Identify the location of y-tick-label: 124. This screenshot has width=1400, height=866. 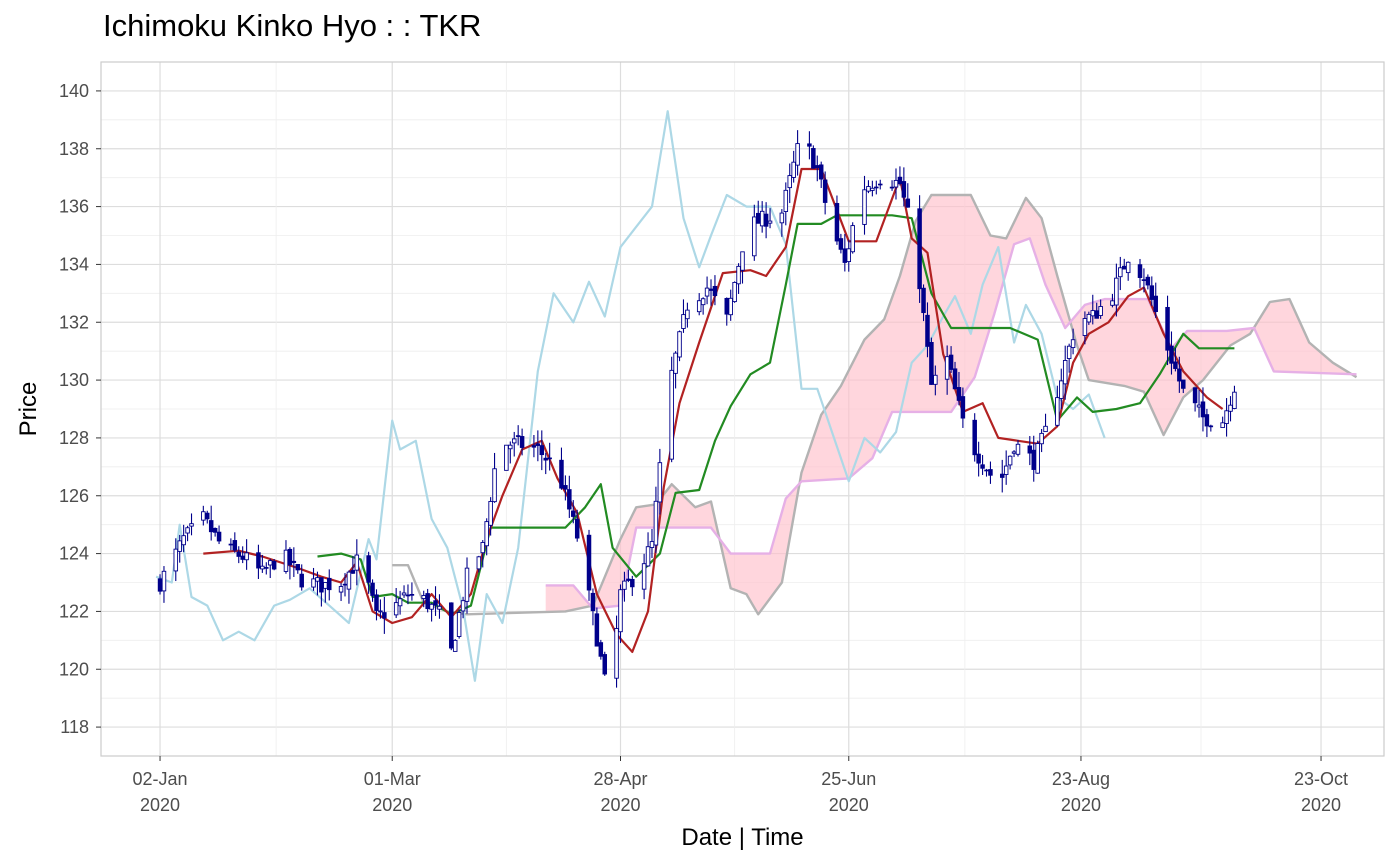
(74, 554).